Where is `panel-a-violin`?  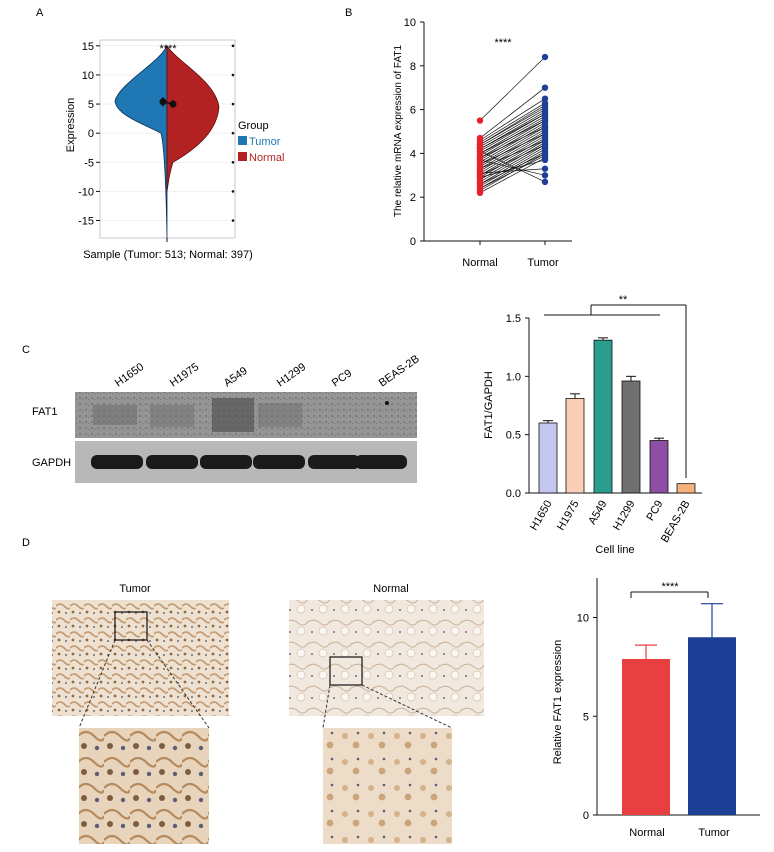 panel-a-violin is located at coordinates (167, 143).